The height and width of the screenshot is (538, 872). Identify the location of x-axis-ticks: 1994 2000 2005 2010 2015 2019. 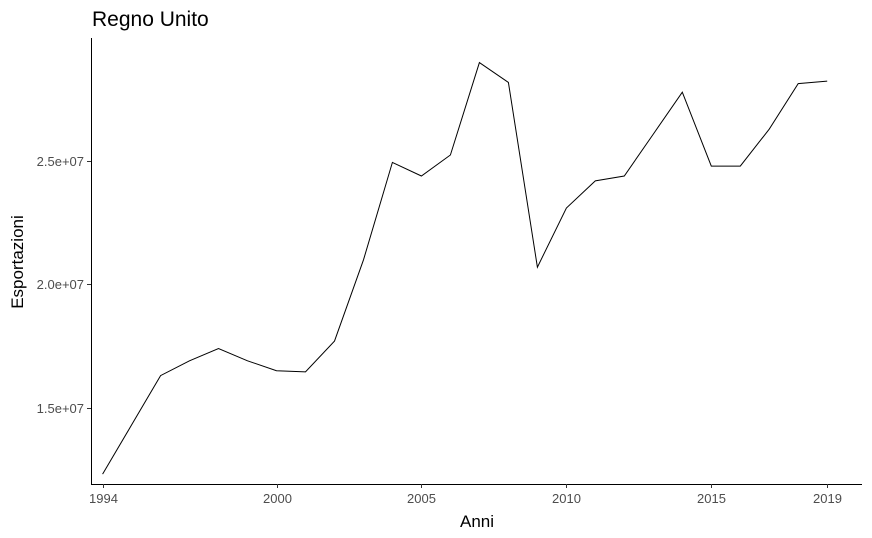
(465, 495).